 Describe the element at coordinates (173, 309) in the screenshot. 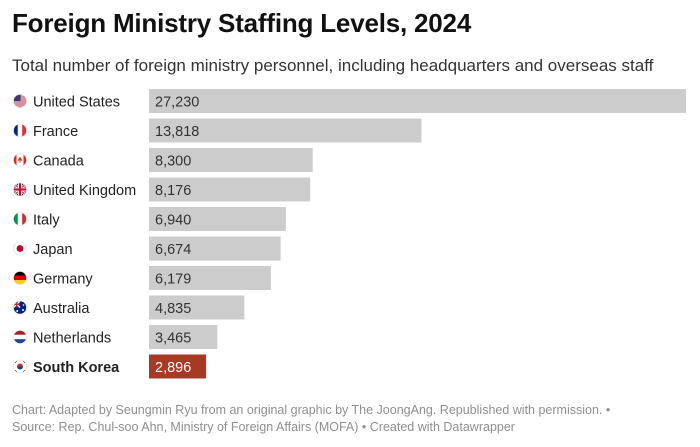

I see `value-label: 4,835` at that location.